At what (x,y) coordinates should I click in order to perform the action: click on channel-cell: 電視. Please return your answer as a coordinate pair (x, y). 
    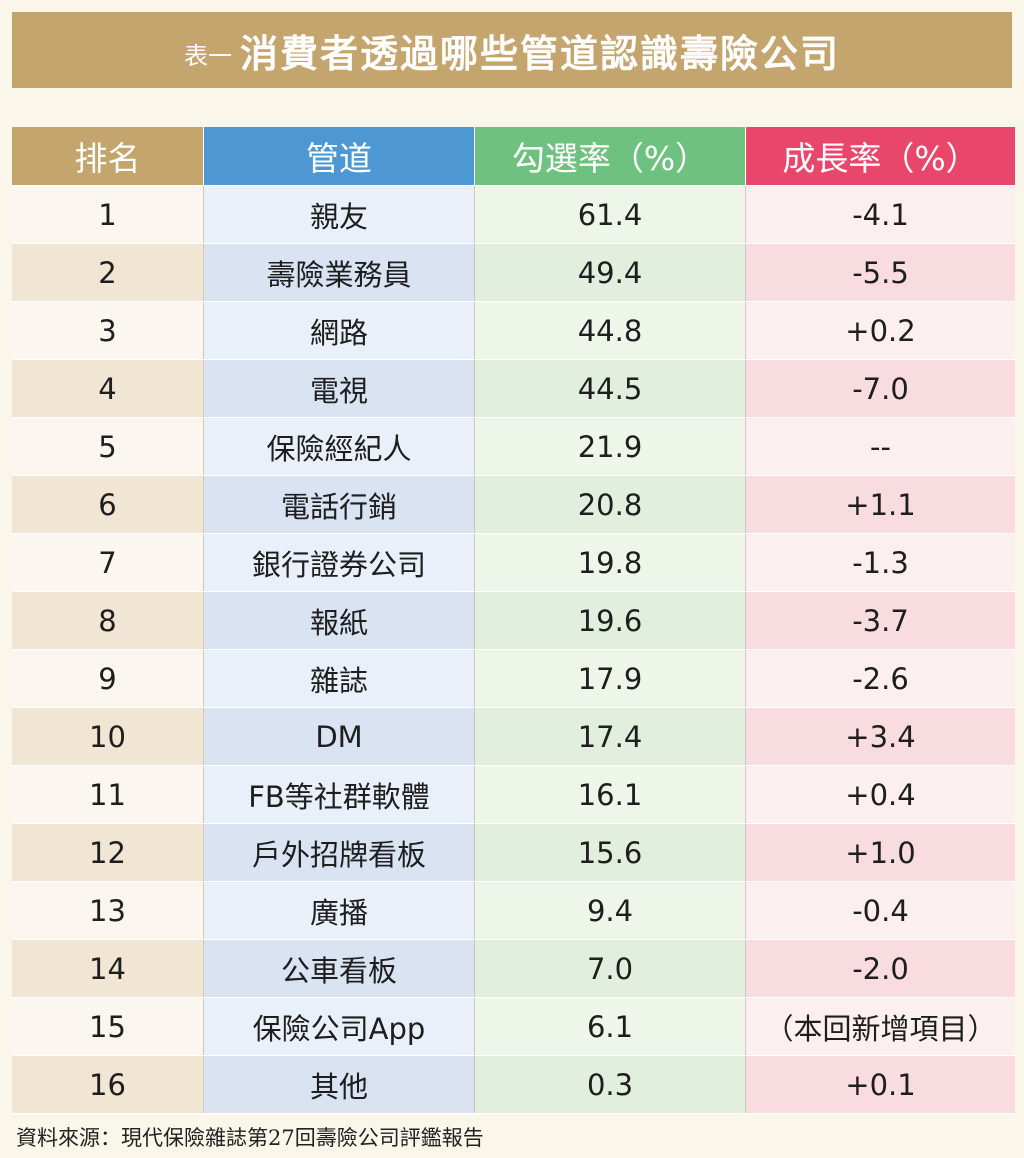
    Looking at the image, I should click on (339, 388).